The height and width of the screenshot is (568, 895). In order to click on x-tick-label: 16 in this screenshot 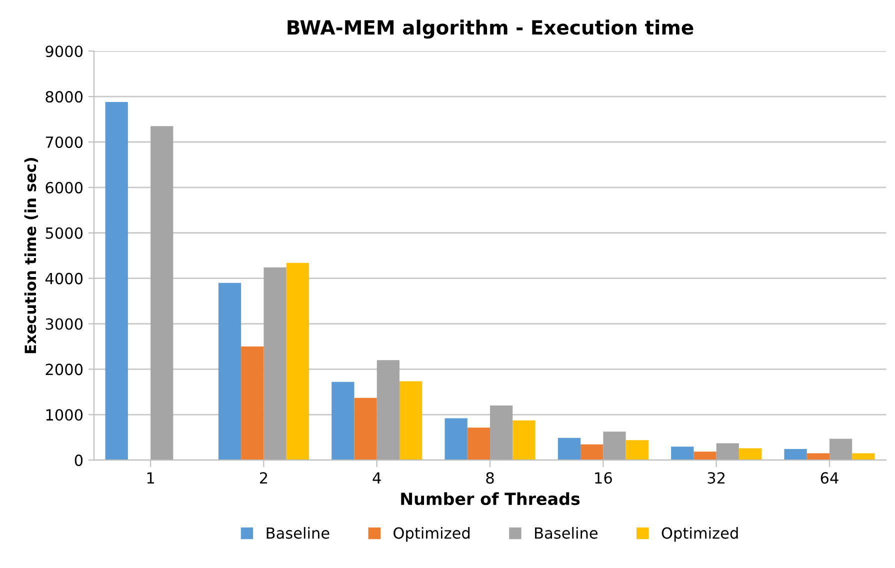, I will do `click(603, 478)`.